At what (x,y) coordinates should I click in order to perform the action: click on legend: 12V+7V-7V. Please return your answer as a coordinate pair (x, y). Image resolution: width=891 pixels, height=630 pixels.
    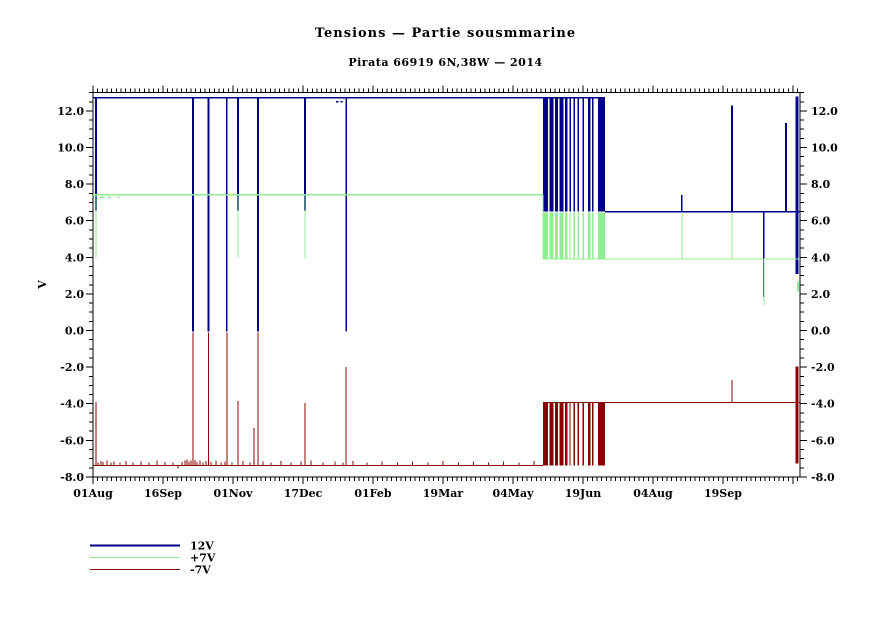
    Looking at the image, I should click on (153, 558).